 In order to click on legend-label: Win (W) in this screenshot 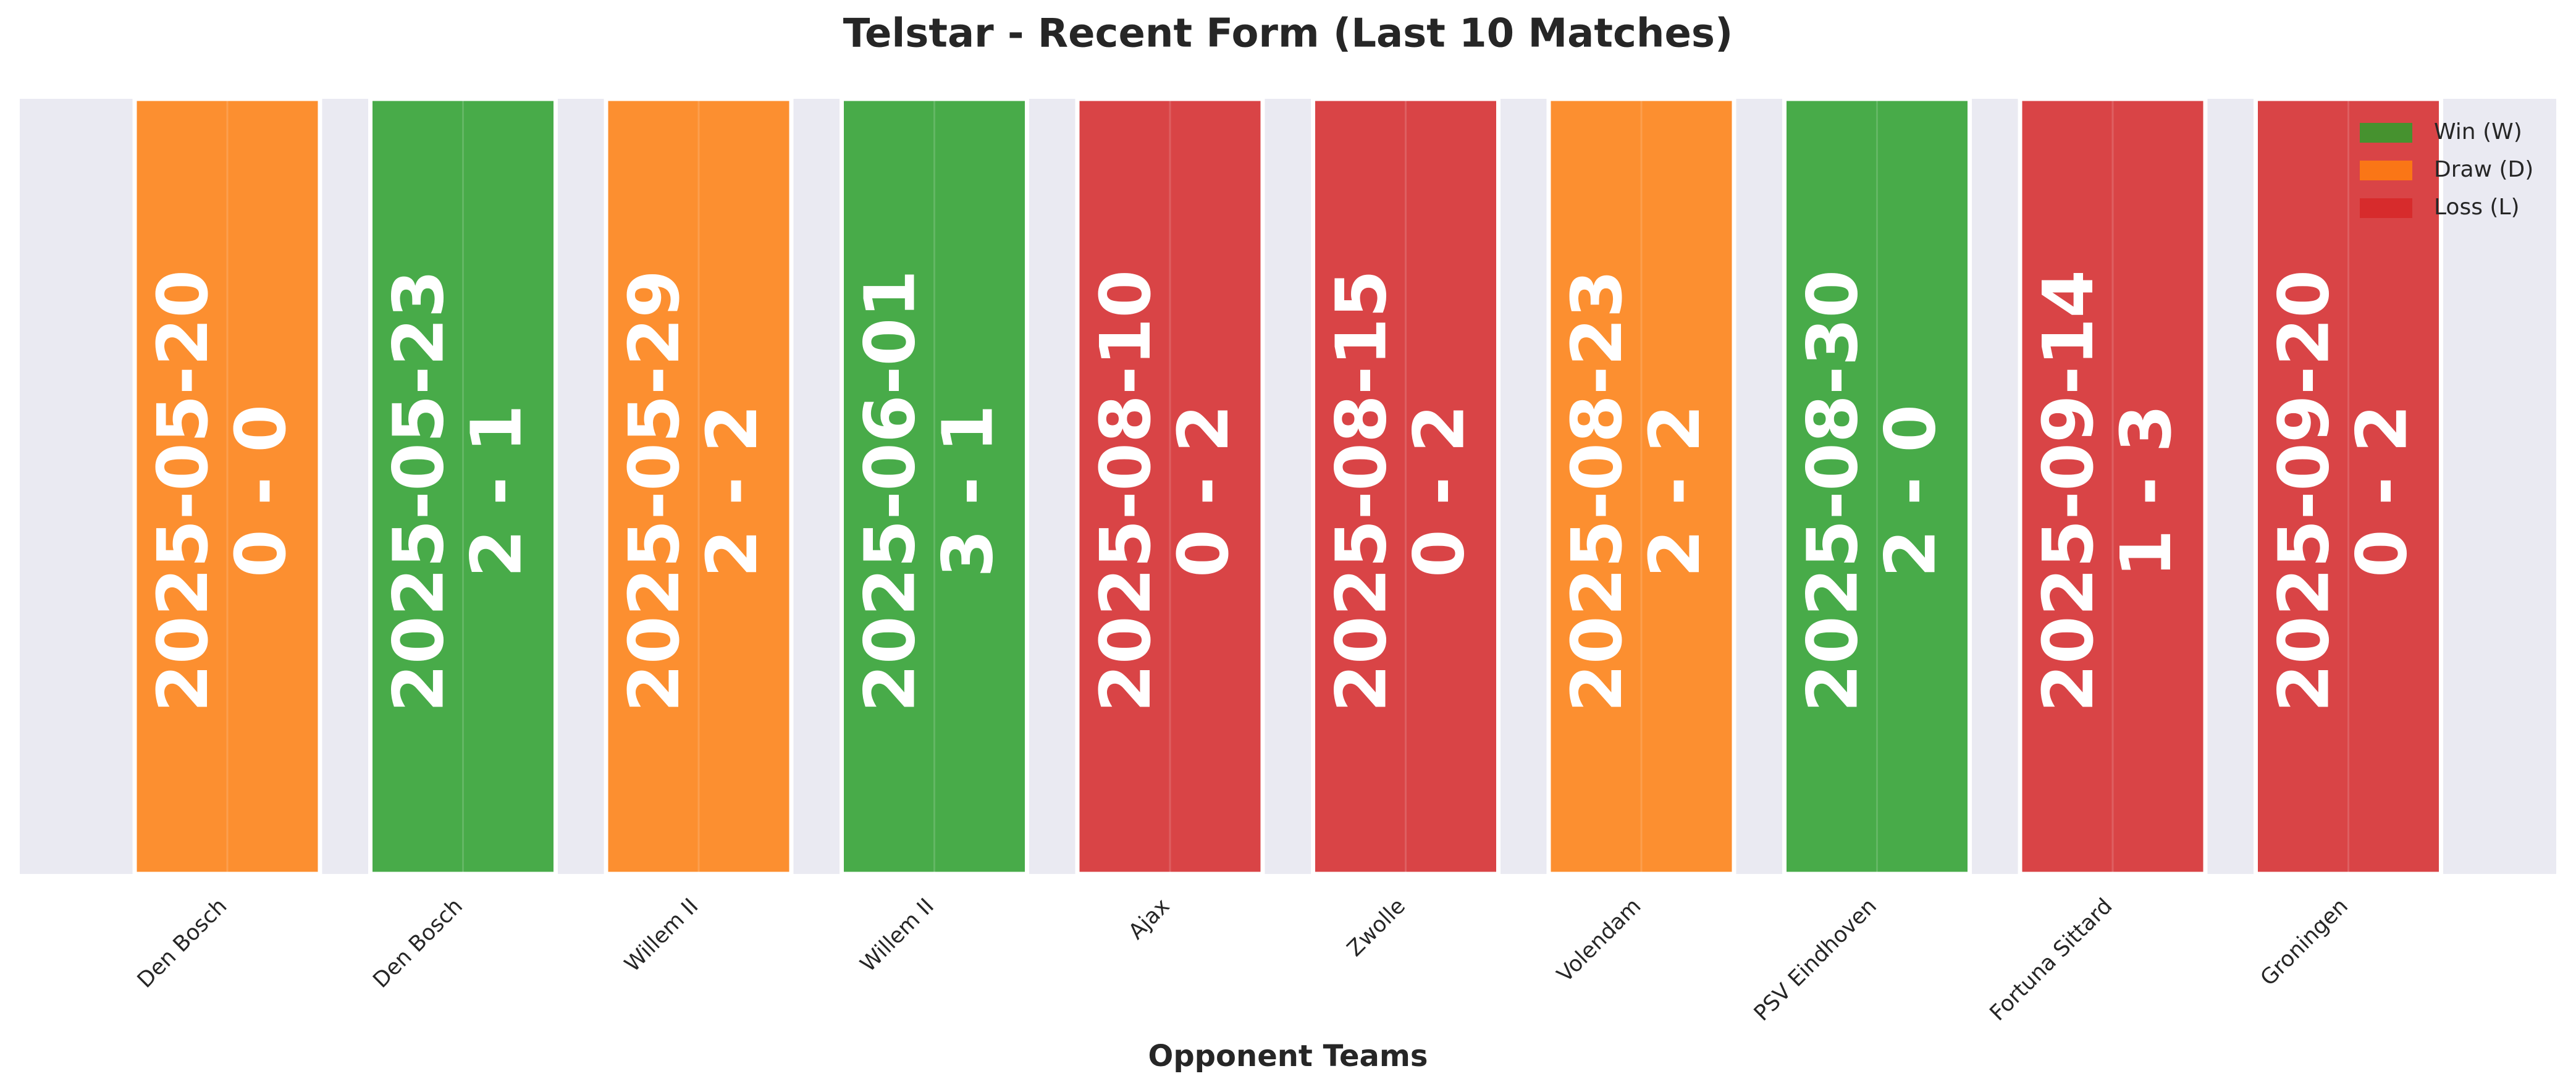, I will do `click(2478, 132)`.